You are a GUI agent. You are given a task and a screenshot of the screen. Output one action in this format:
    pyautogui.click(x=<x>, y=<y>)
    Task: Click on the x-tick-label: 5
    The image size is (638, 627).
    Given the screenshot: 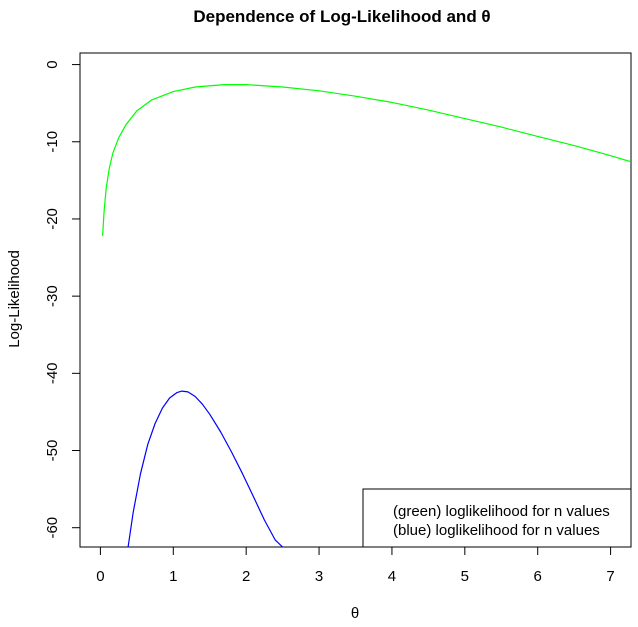 What is the action you would take?
    pyautogui.click(x=465, y=576)
    